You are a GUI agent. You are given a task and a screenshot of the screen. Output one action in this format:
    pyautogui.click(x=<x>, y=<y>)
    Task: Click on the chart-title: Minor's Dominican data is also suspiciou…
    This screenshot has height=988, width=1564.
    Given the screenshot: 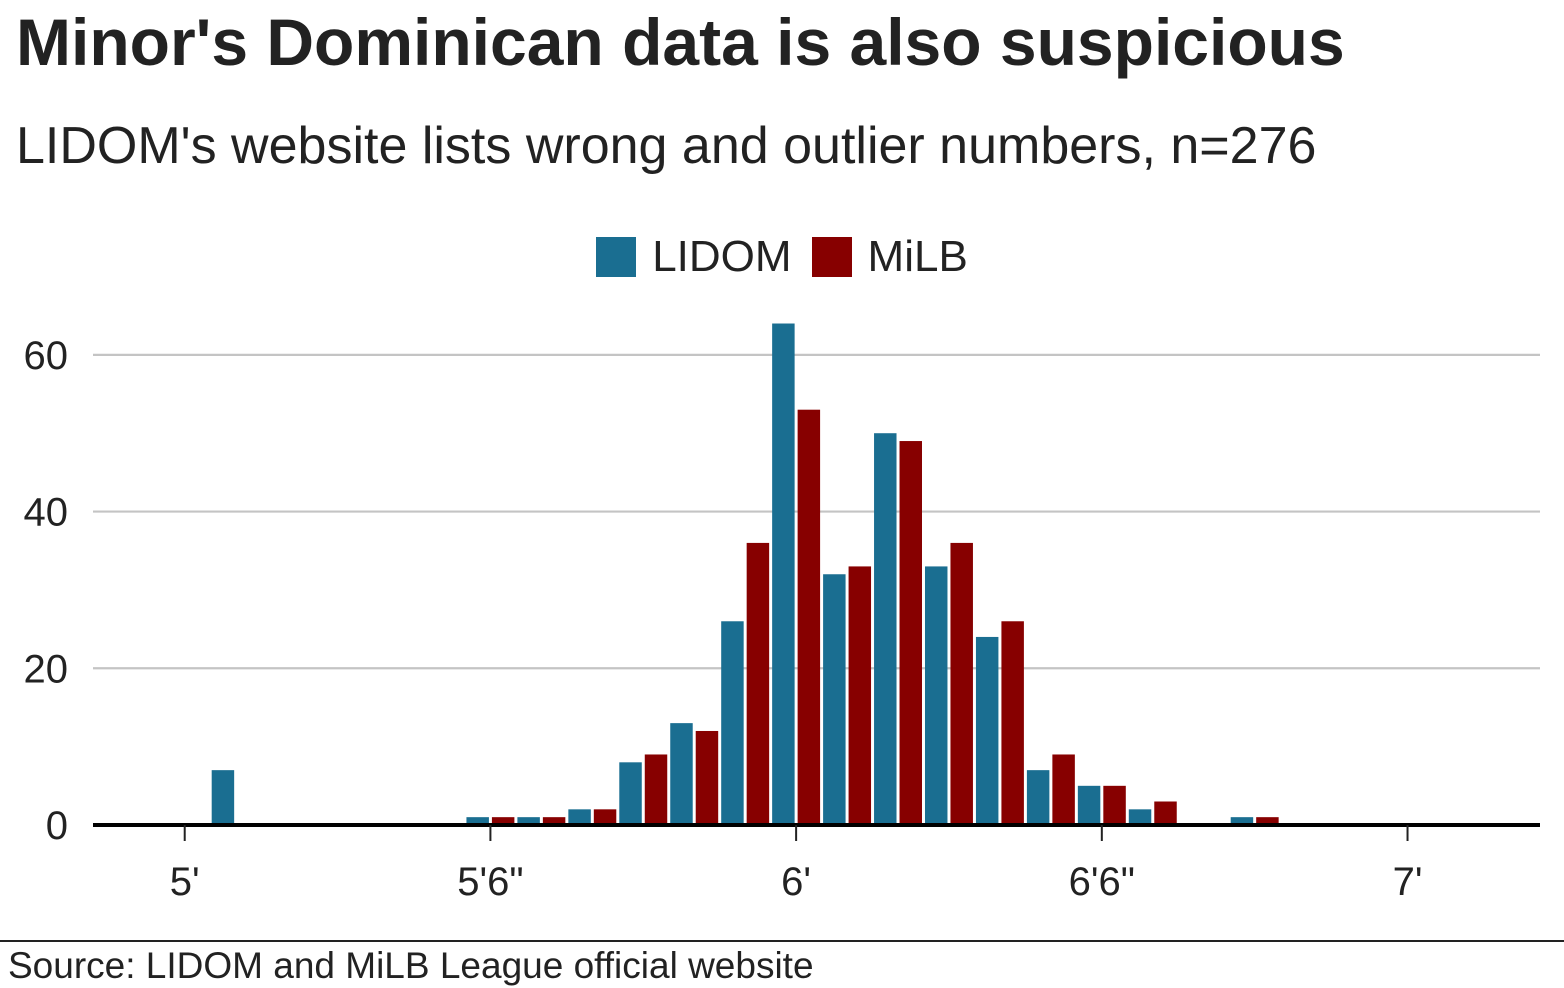 What is the action you would take?
    pyautogui.click(x=680, y=42)
    